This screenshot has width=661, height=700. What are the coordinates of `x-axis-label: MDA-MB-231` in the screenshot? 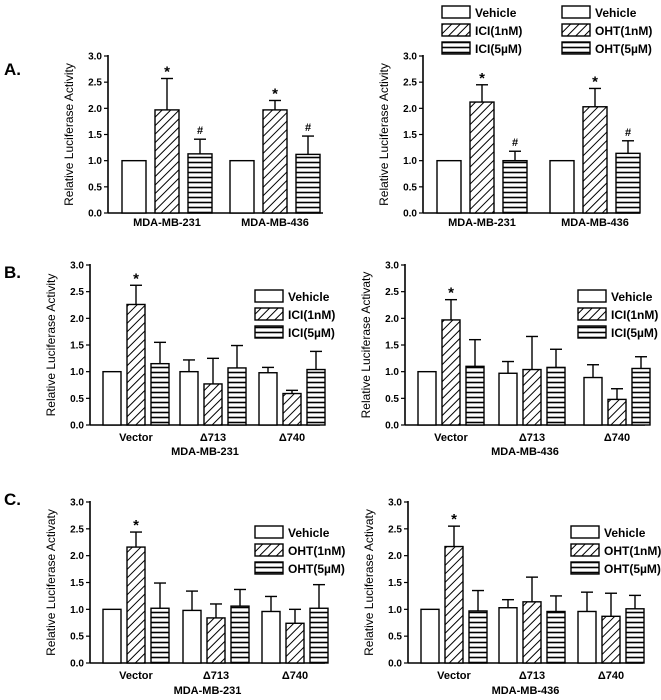 It's located at (205, 452).